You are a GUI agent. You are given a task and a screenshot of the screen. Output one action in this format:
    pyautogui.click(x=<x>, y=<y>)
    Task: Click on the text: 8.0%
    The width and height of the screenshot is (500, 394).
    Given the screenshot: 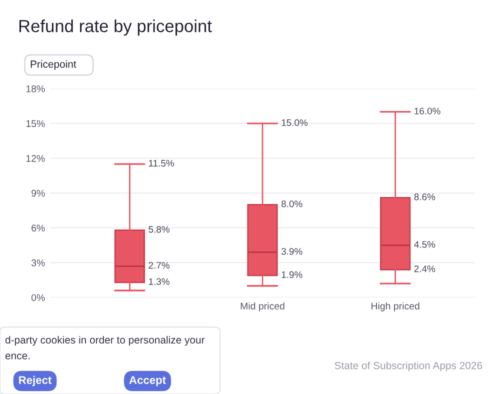 What is the action you would take?
    pyautogui.click(x=292, y=204)
    